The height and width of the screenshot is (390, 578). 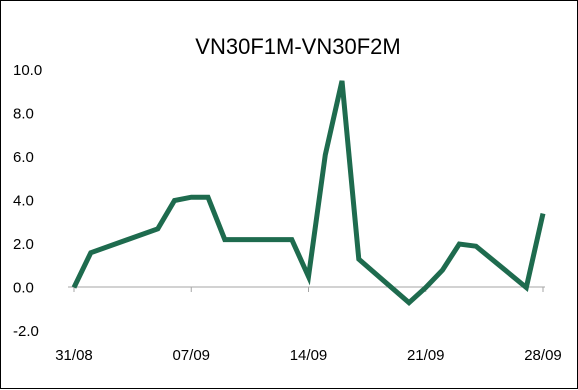 I want to click on x-tick-label: 14/09, so click(x=309, y=355).